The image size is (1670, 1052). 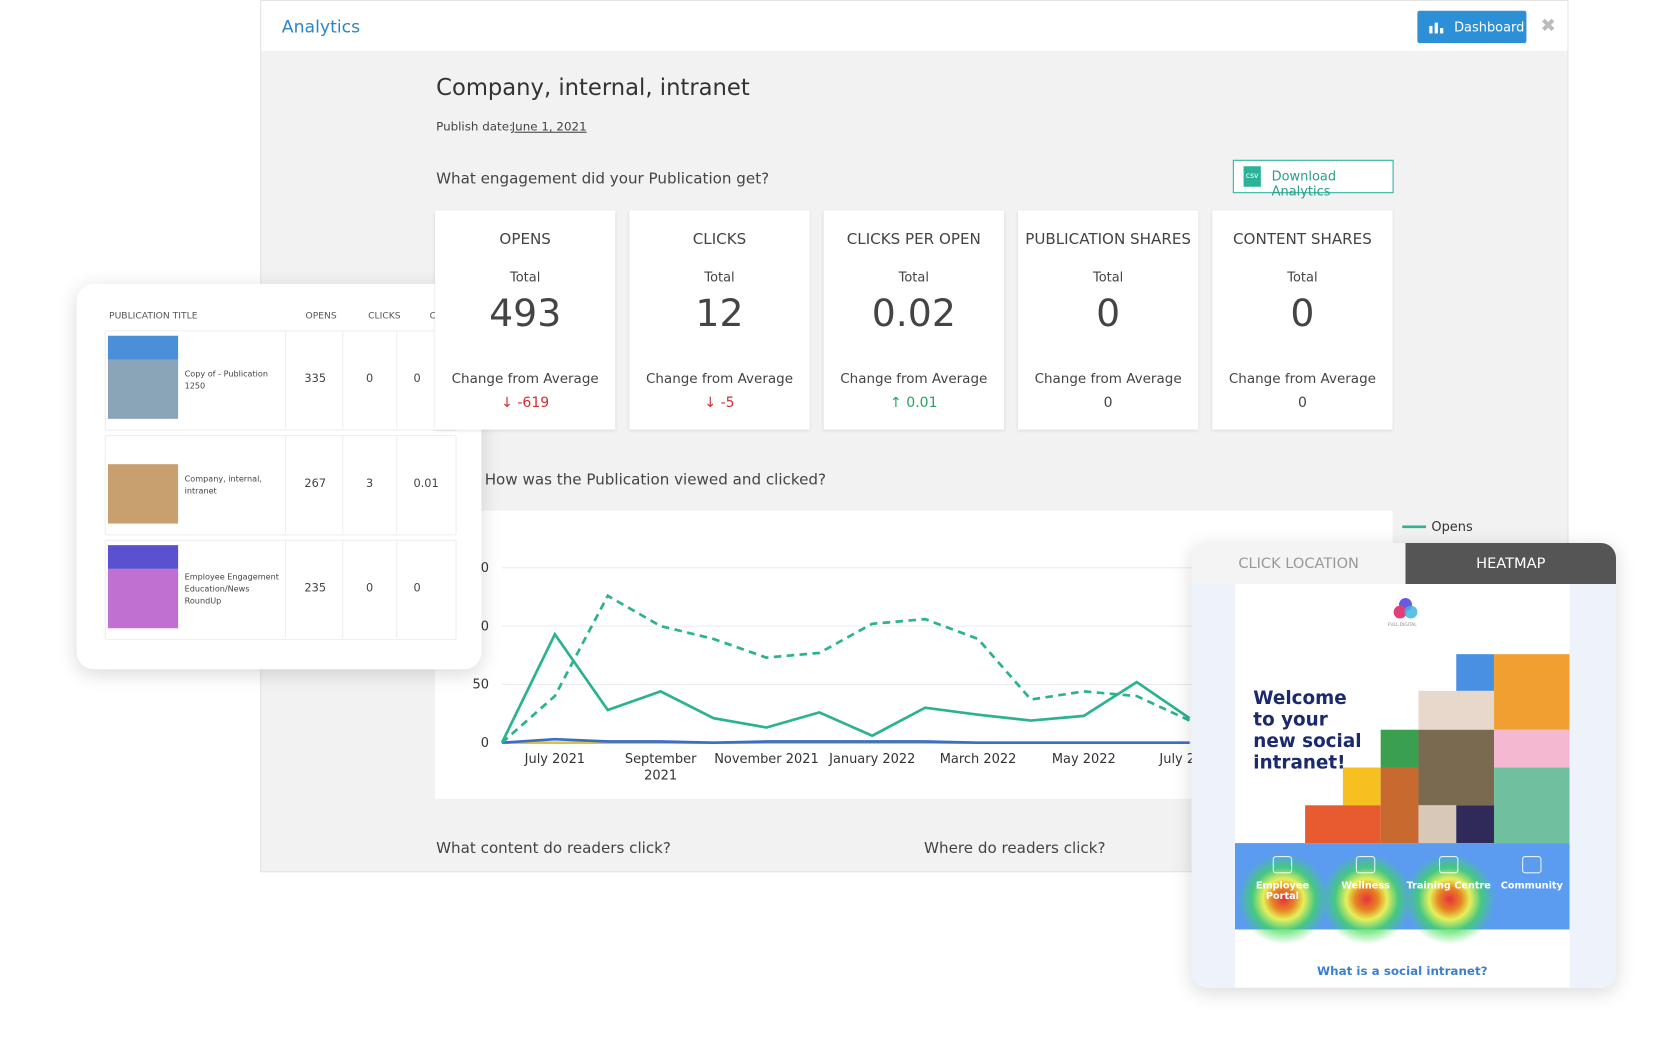 I want to click on legend: Opens, so click(x=1437, y=527).